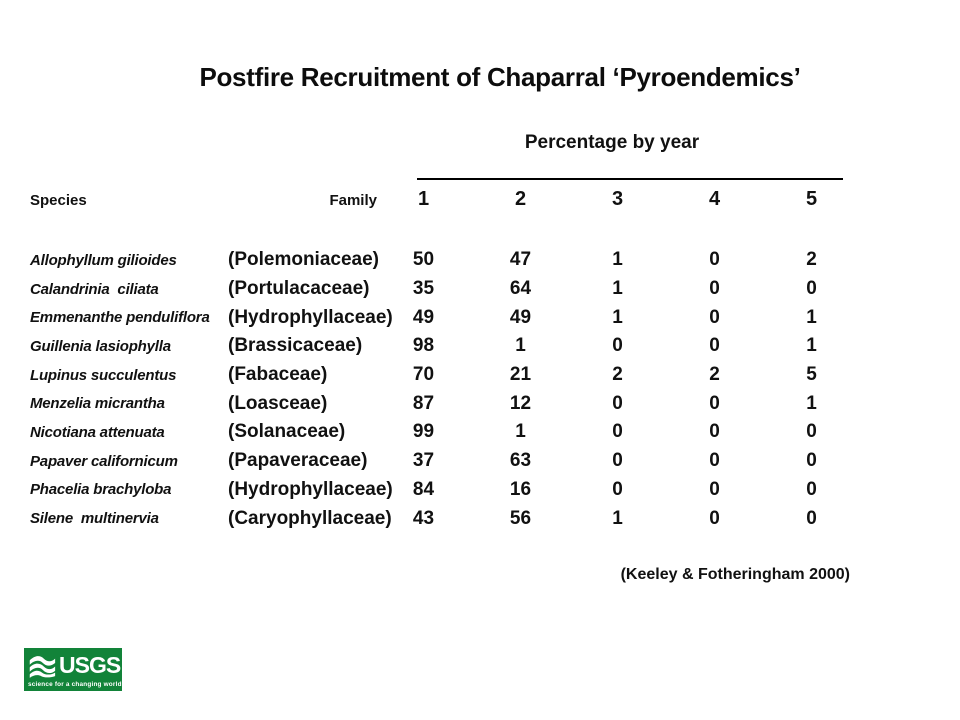  I want to click on year2-value: 21, so click(520, 375).